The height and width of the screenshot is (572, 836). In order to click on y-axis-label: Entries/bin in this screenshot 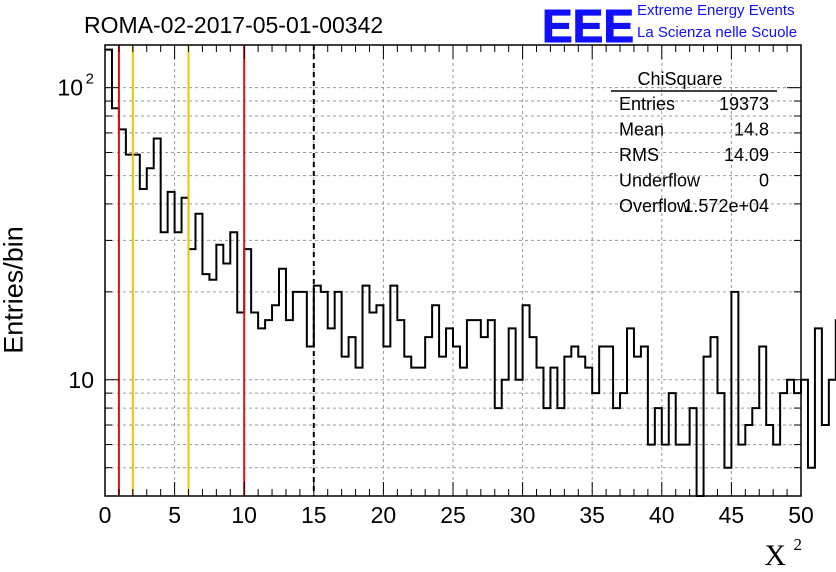, I will do `click(14, 290)`.